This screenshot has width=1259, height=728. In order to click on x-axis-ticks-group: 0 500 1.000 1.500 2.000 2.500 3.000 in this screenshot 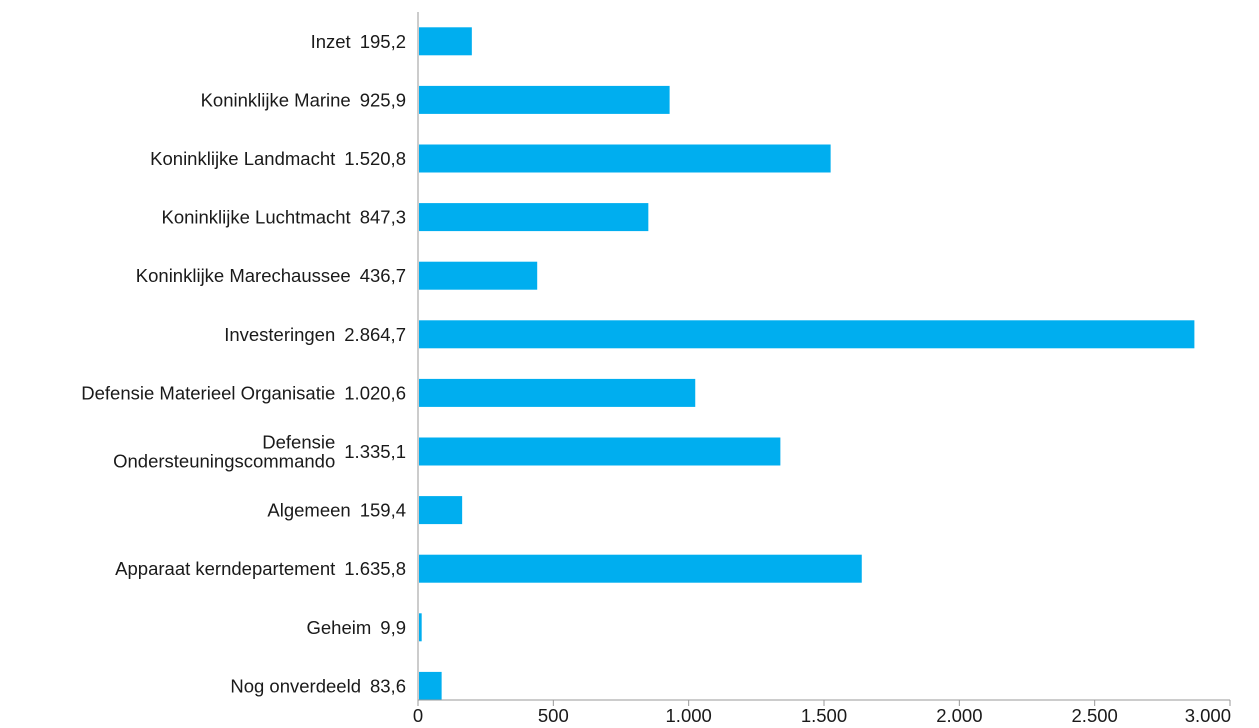, I will do `click(822, 713)`.